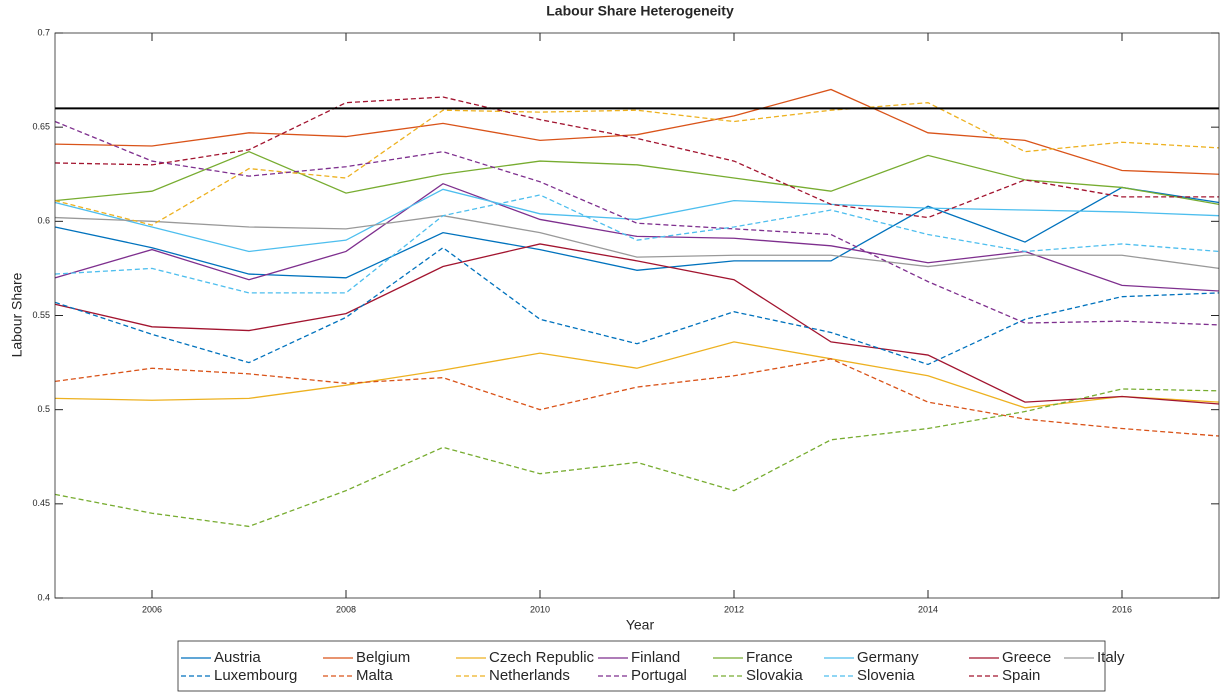 The image size is (1221, 692). I want to click on legend-label: Portugal, so click(659, 675).